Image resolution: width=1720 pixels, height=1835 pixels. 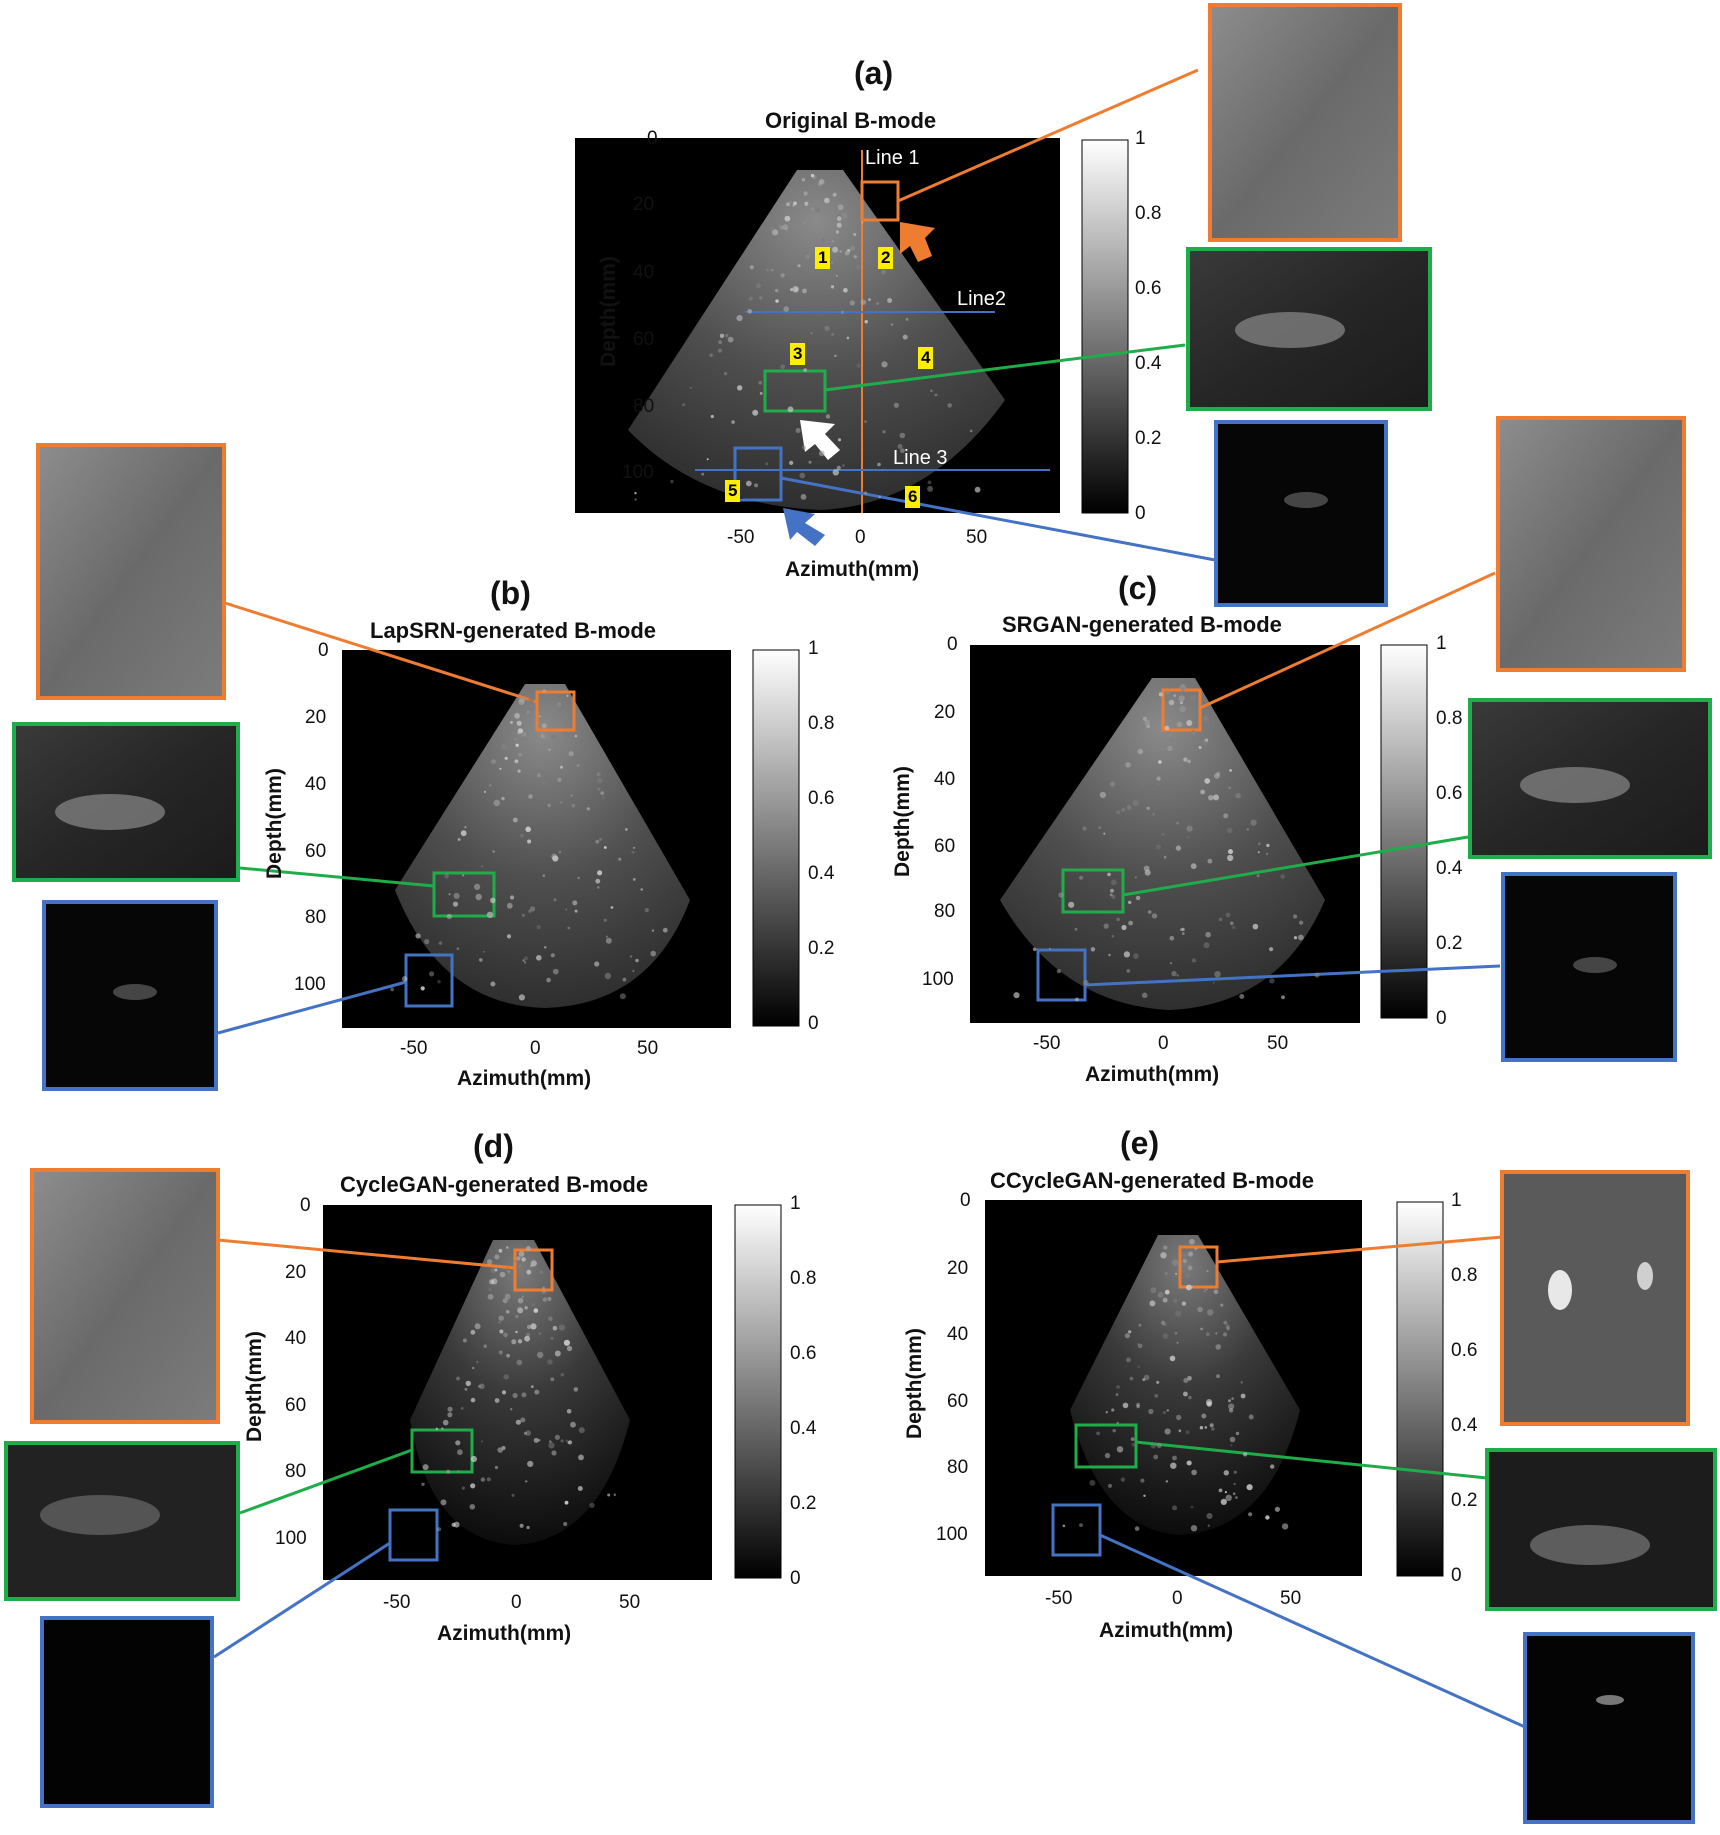 I want to click on scan-sector-a, so click(x=816, y=340).